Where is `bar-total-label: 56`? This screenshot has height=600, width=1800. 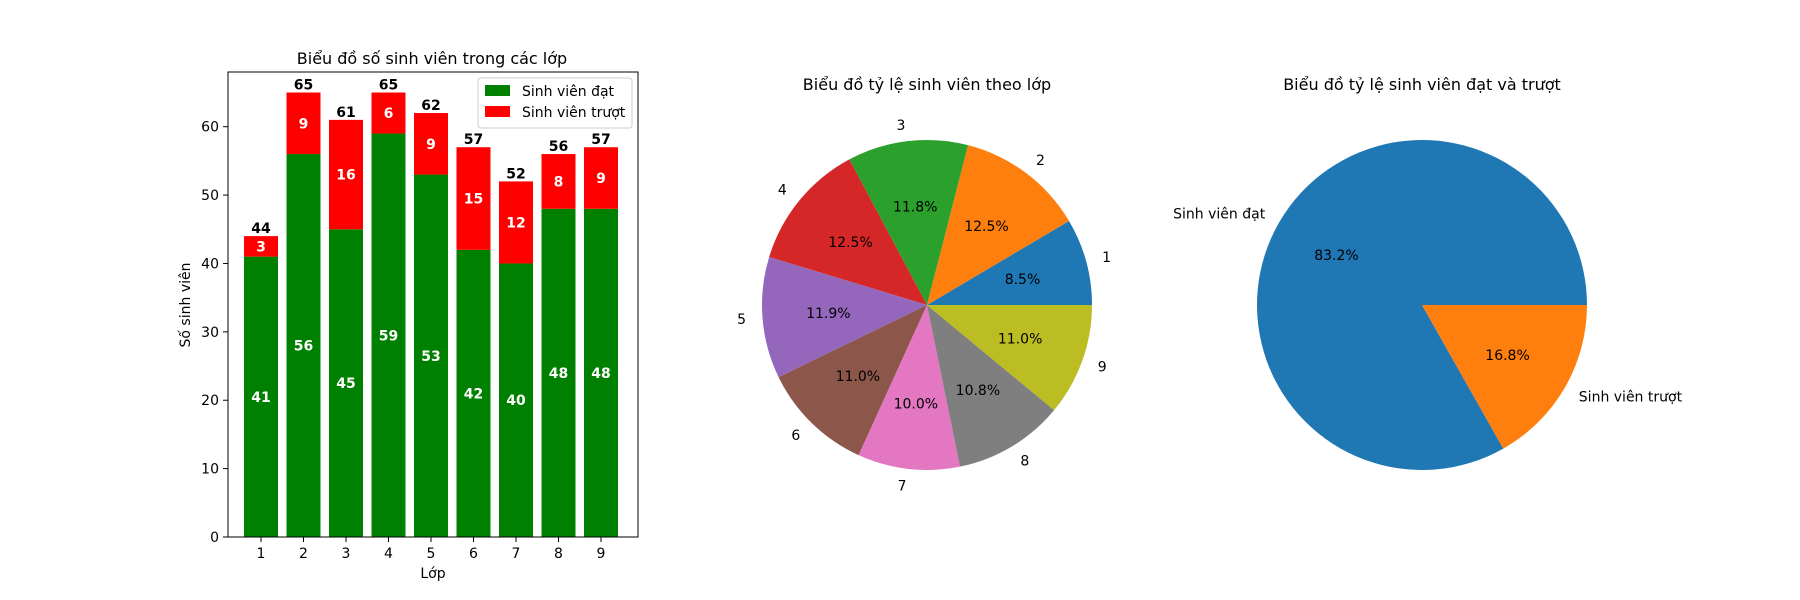 bar-total-label: 56 is located at coordinates (558, 147).